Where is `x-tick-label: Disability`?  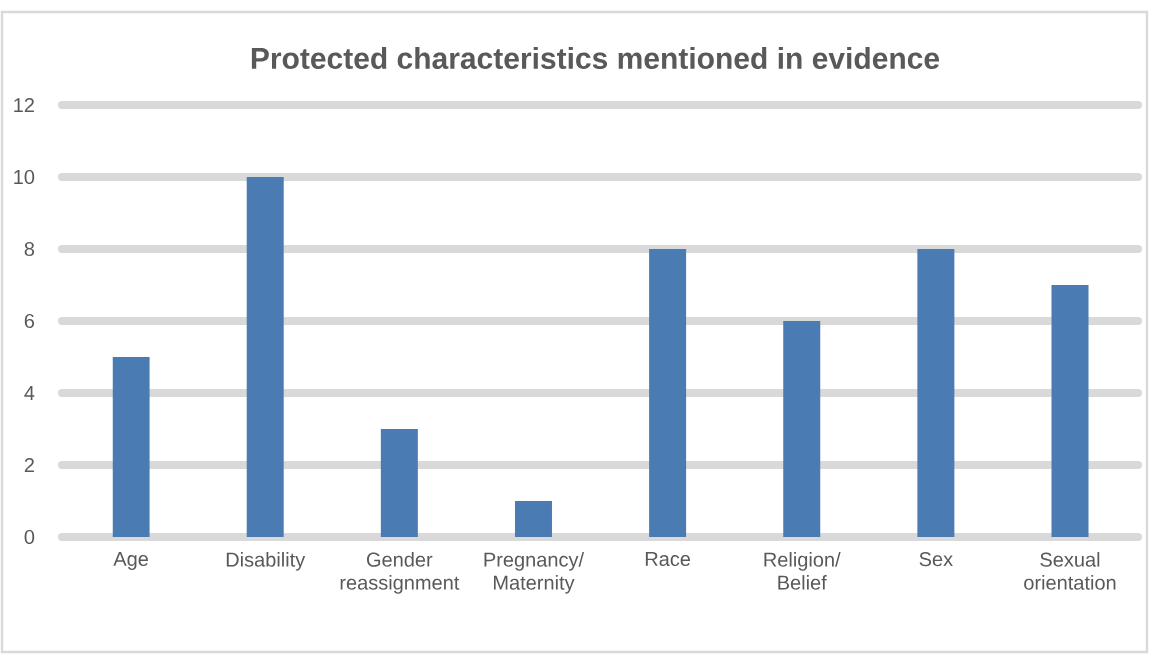 x-tick-label: Disability is located at coordinates (266, 561).